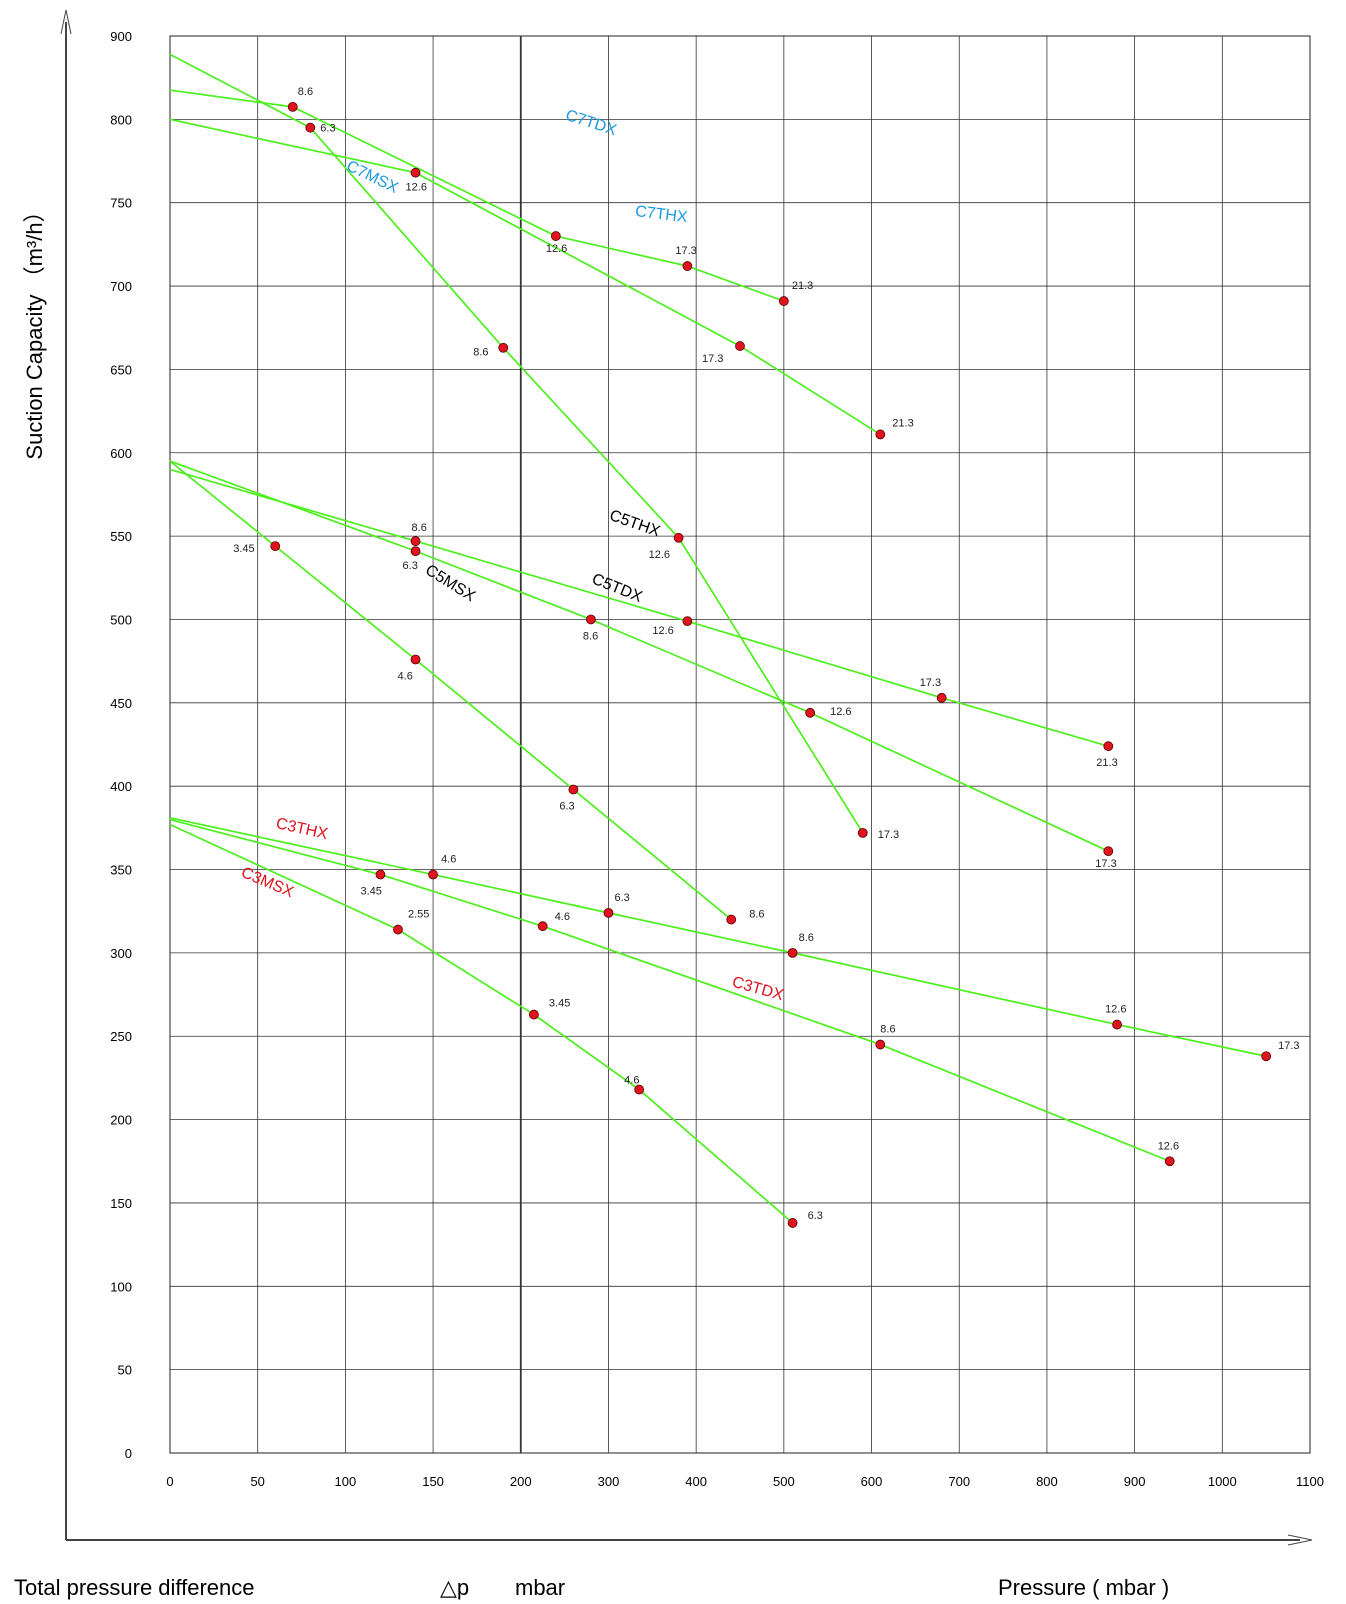 This screenshot has width=1346, height=1604. I want to click on y-tick-label: 600, so click(121, 453).